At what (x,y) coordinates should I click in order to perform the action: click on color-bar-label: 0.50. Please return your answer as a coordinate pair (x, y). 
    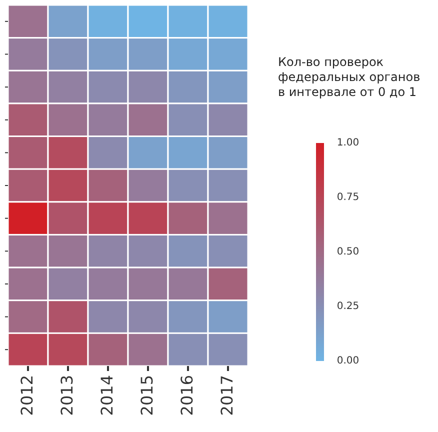
    Looking at the image, I should click on (348, 252).